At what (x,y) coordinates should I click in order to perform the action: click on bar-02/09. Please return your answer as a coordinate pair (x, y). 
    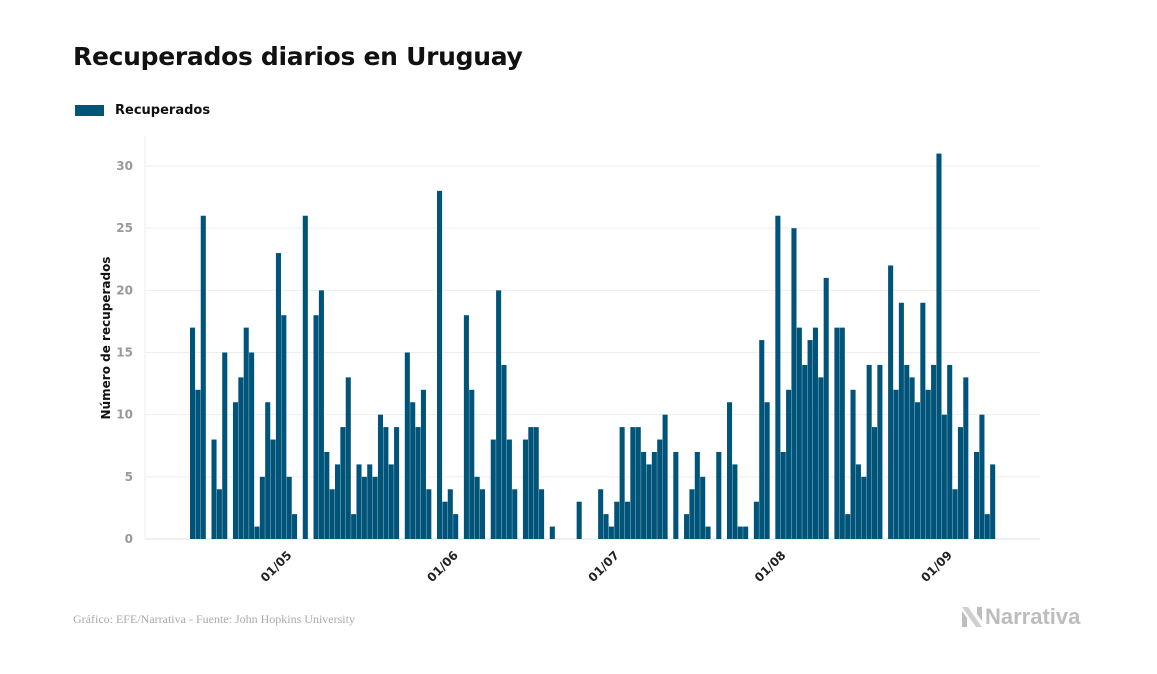
    Looking at the image, I should click on (955, 514).